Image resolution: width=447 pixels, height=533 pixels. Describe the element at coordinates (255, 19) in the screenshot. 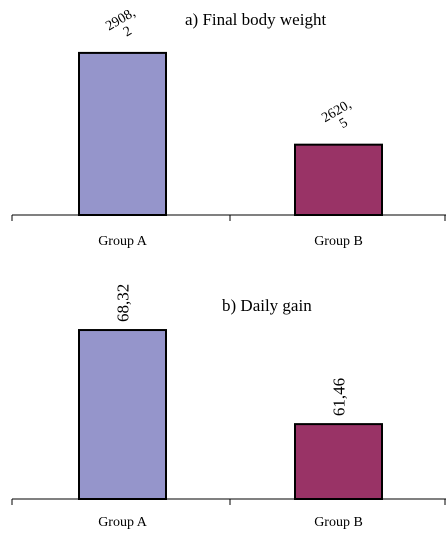

I see `chart-a-title: a) Final body weight` at that location.